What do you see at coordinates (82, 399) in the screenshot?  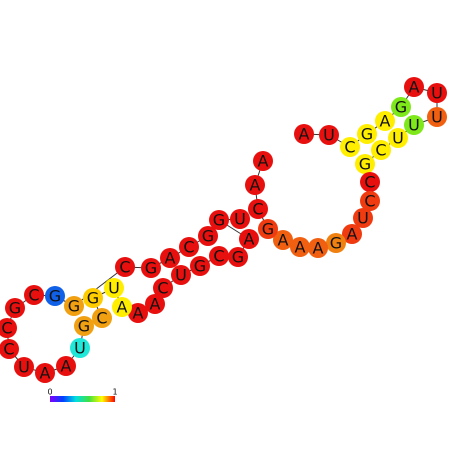 I see `color-scale` at bounding box center [82, 399].